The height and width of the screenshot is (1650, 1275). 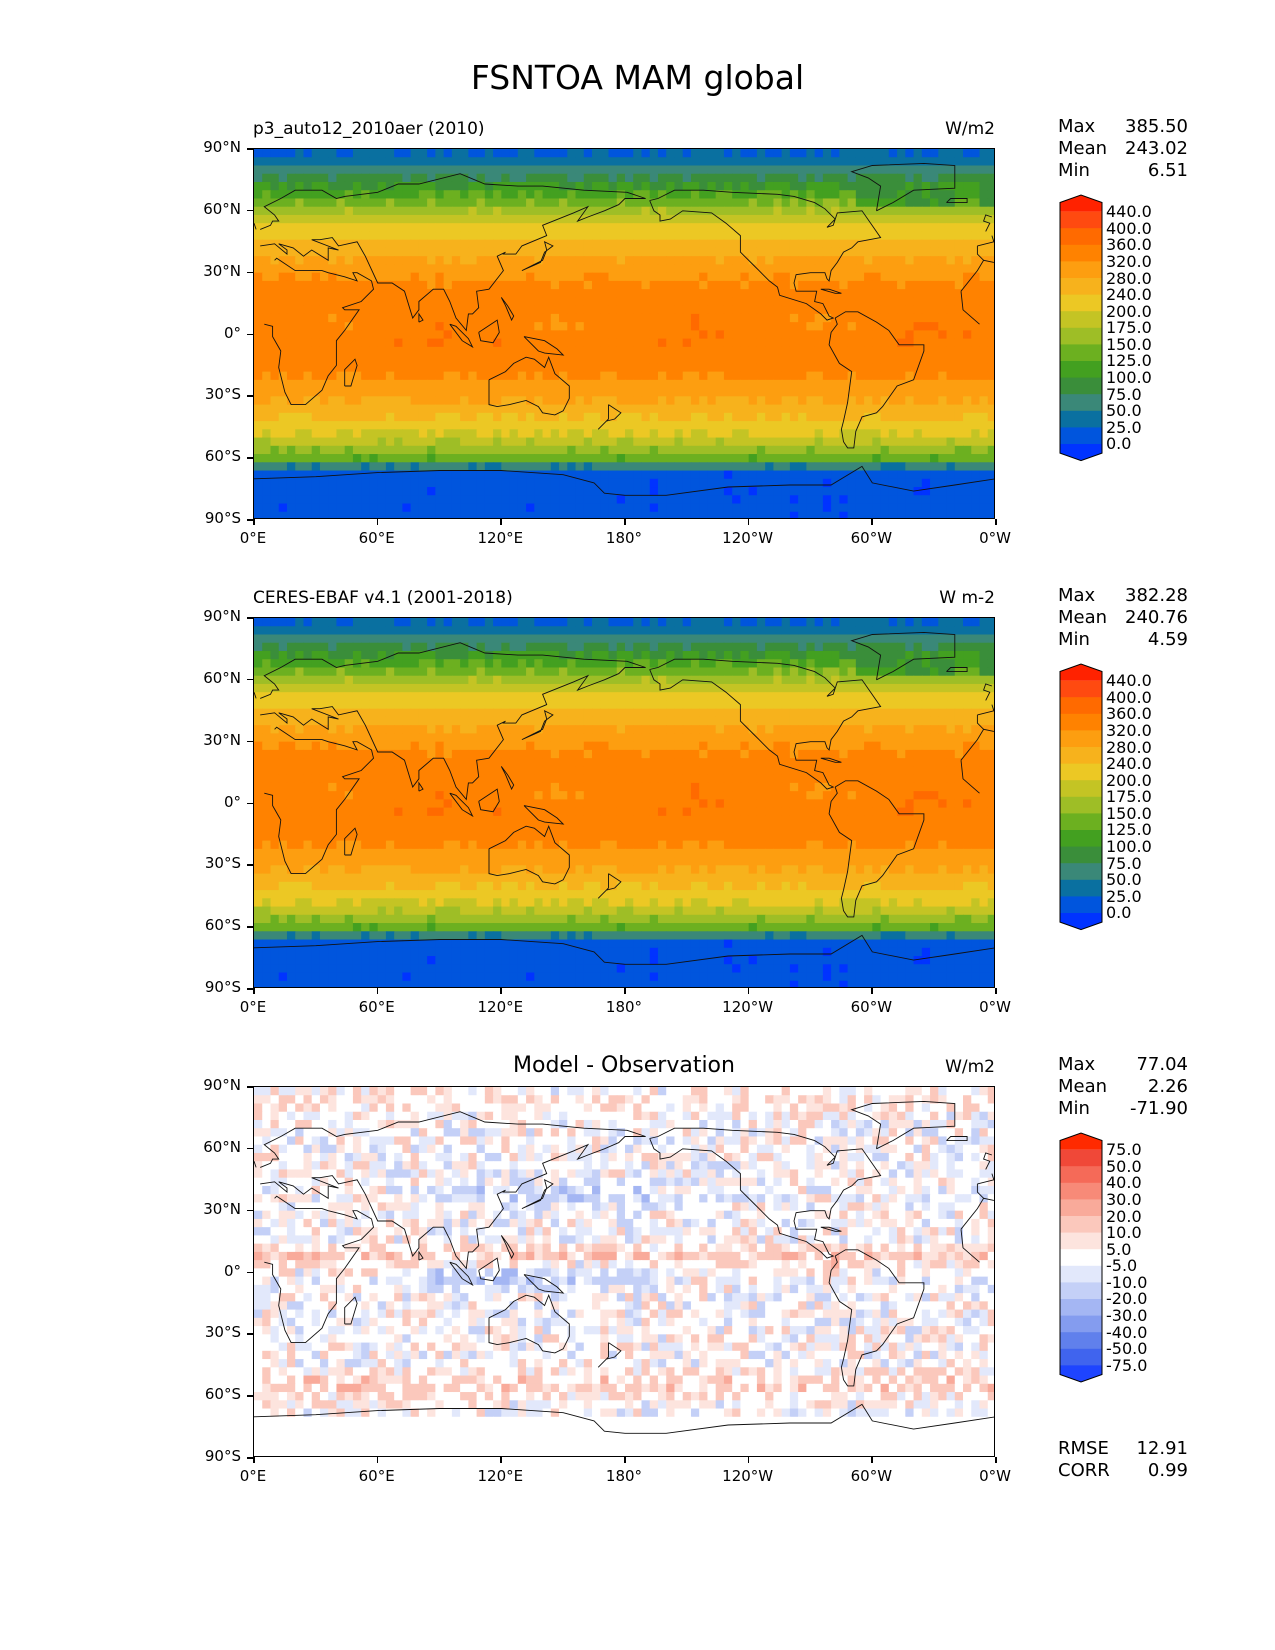 What do you see at coordinates (222, 677) in the screenshot?
I see `lat-tick-label: 60°N` at bounding box center [222, 677].